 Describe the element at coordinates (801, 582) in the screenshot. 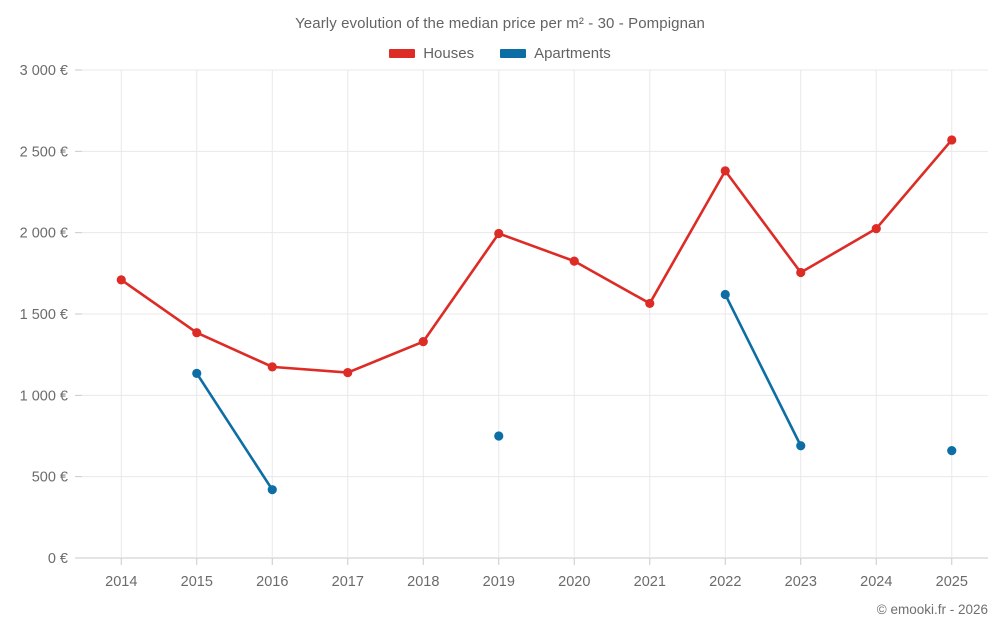

I see `x-axis-tick-label: 2023` at that location.